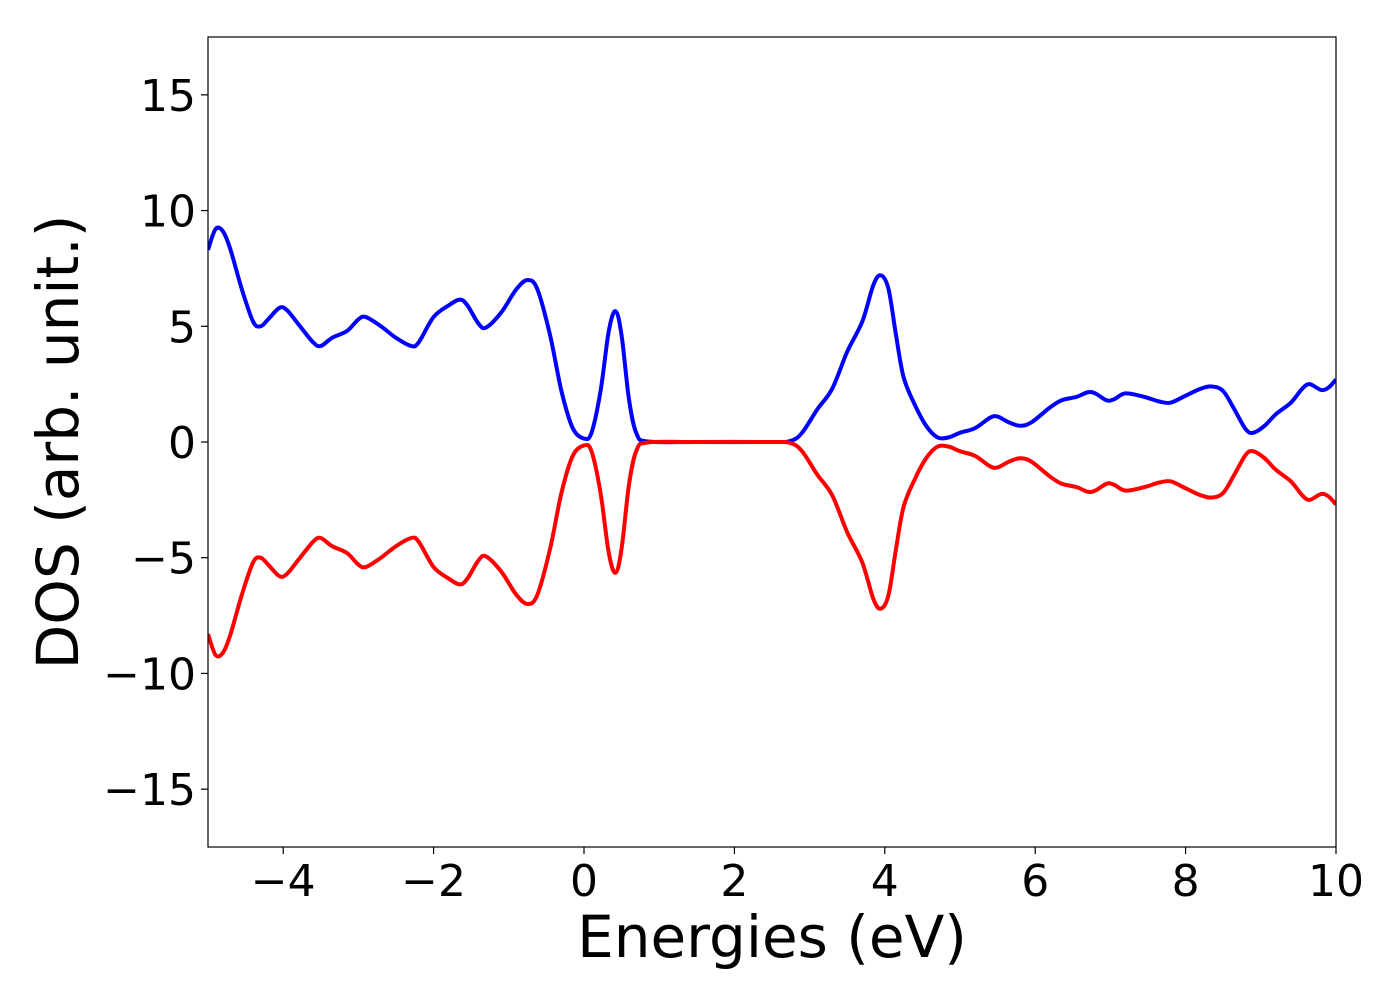  What do you see at coordinates (163, 559) in the screenshot?
I see `y-tick-label: −5` at bounding box center [163, 559].